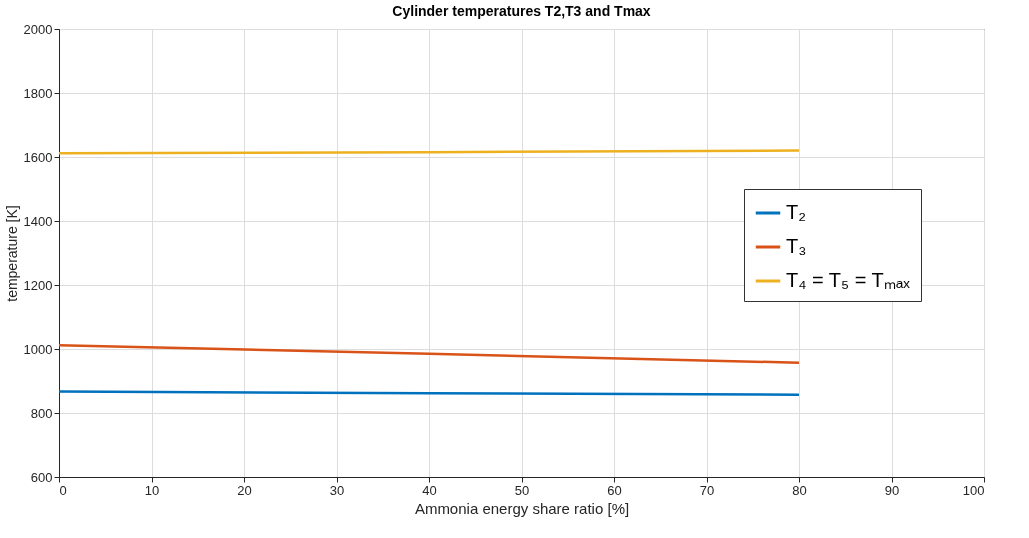 This screenshot has width=1029, height=538. I want to click on x-tick-label: 30, so click(337, 490).